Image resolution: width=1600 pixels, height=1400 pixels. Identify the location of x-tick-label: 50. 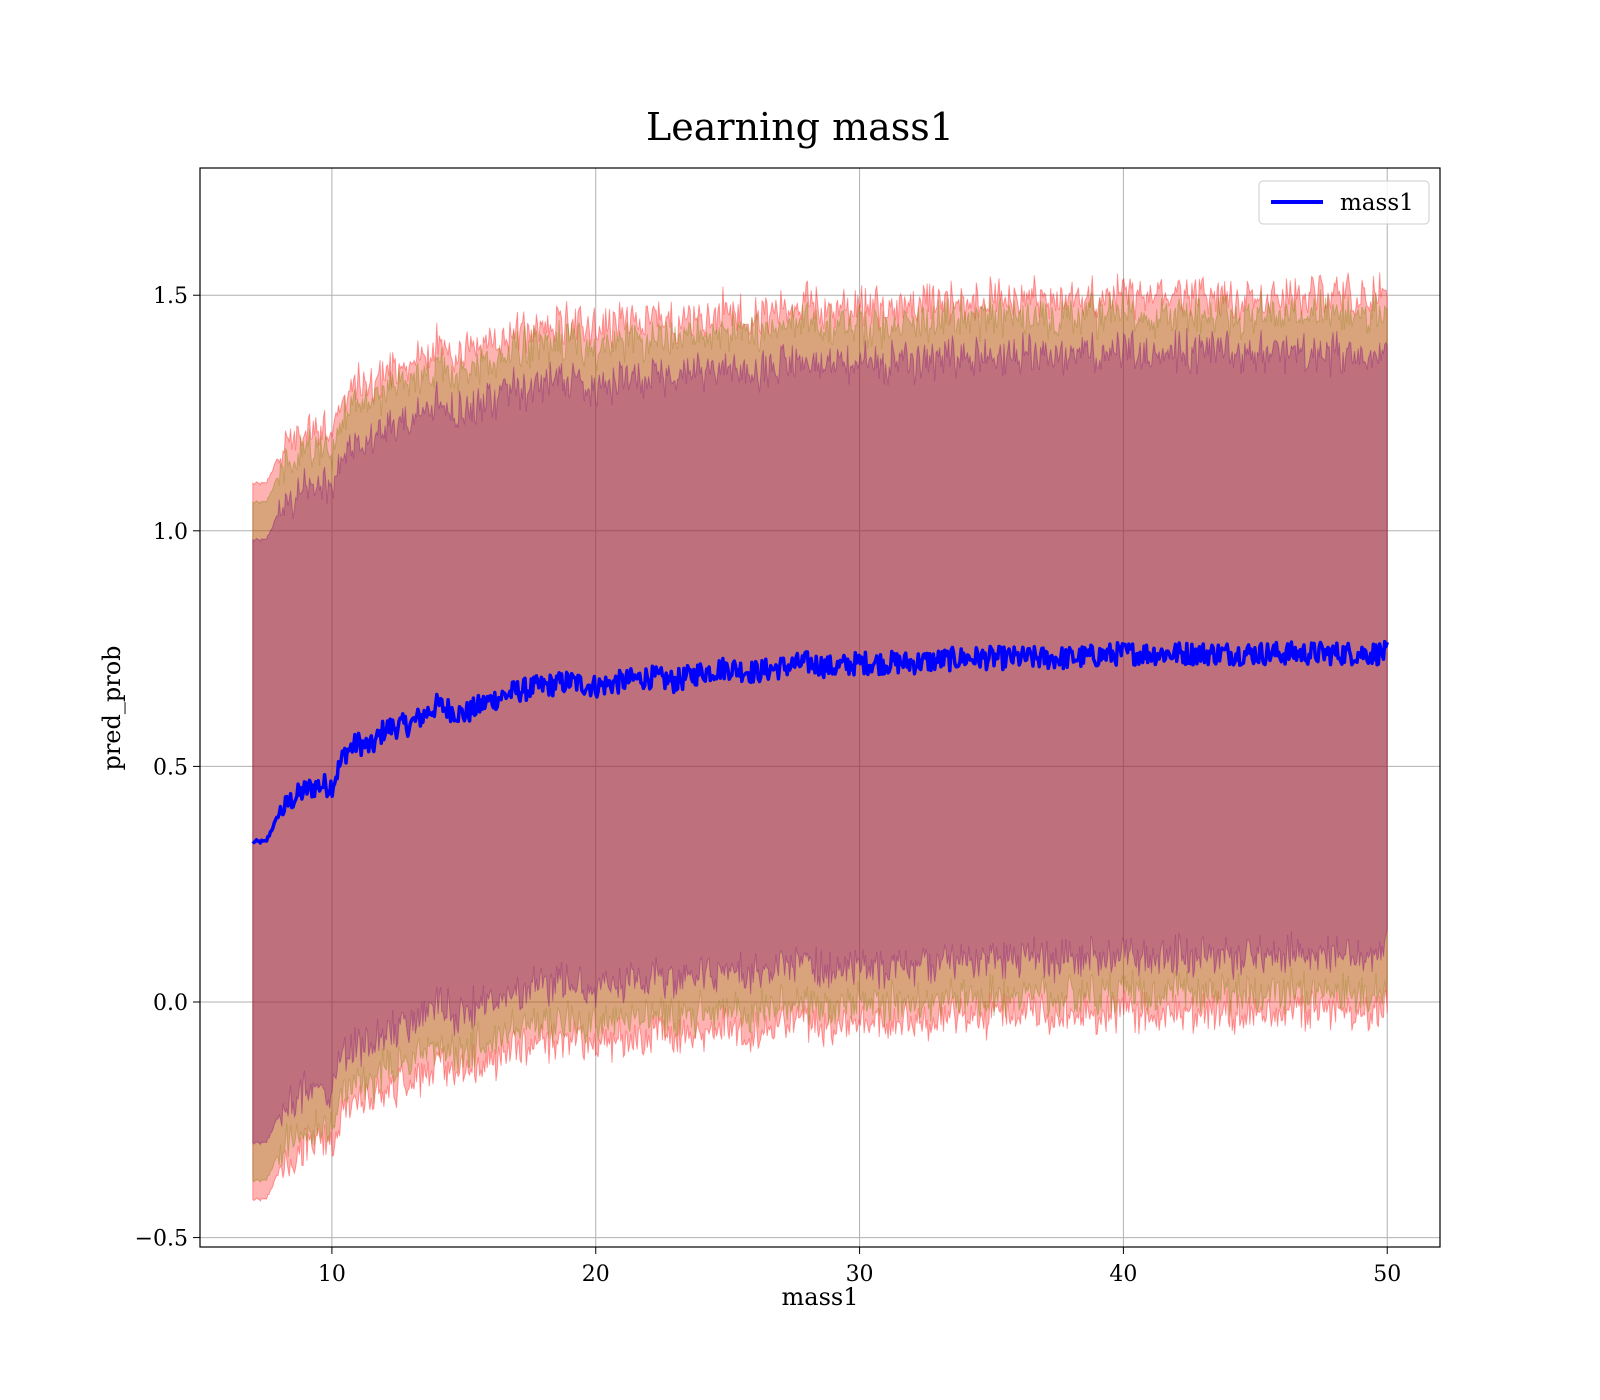
(1387, 1274).